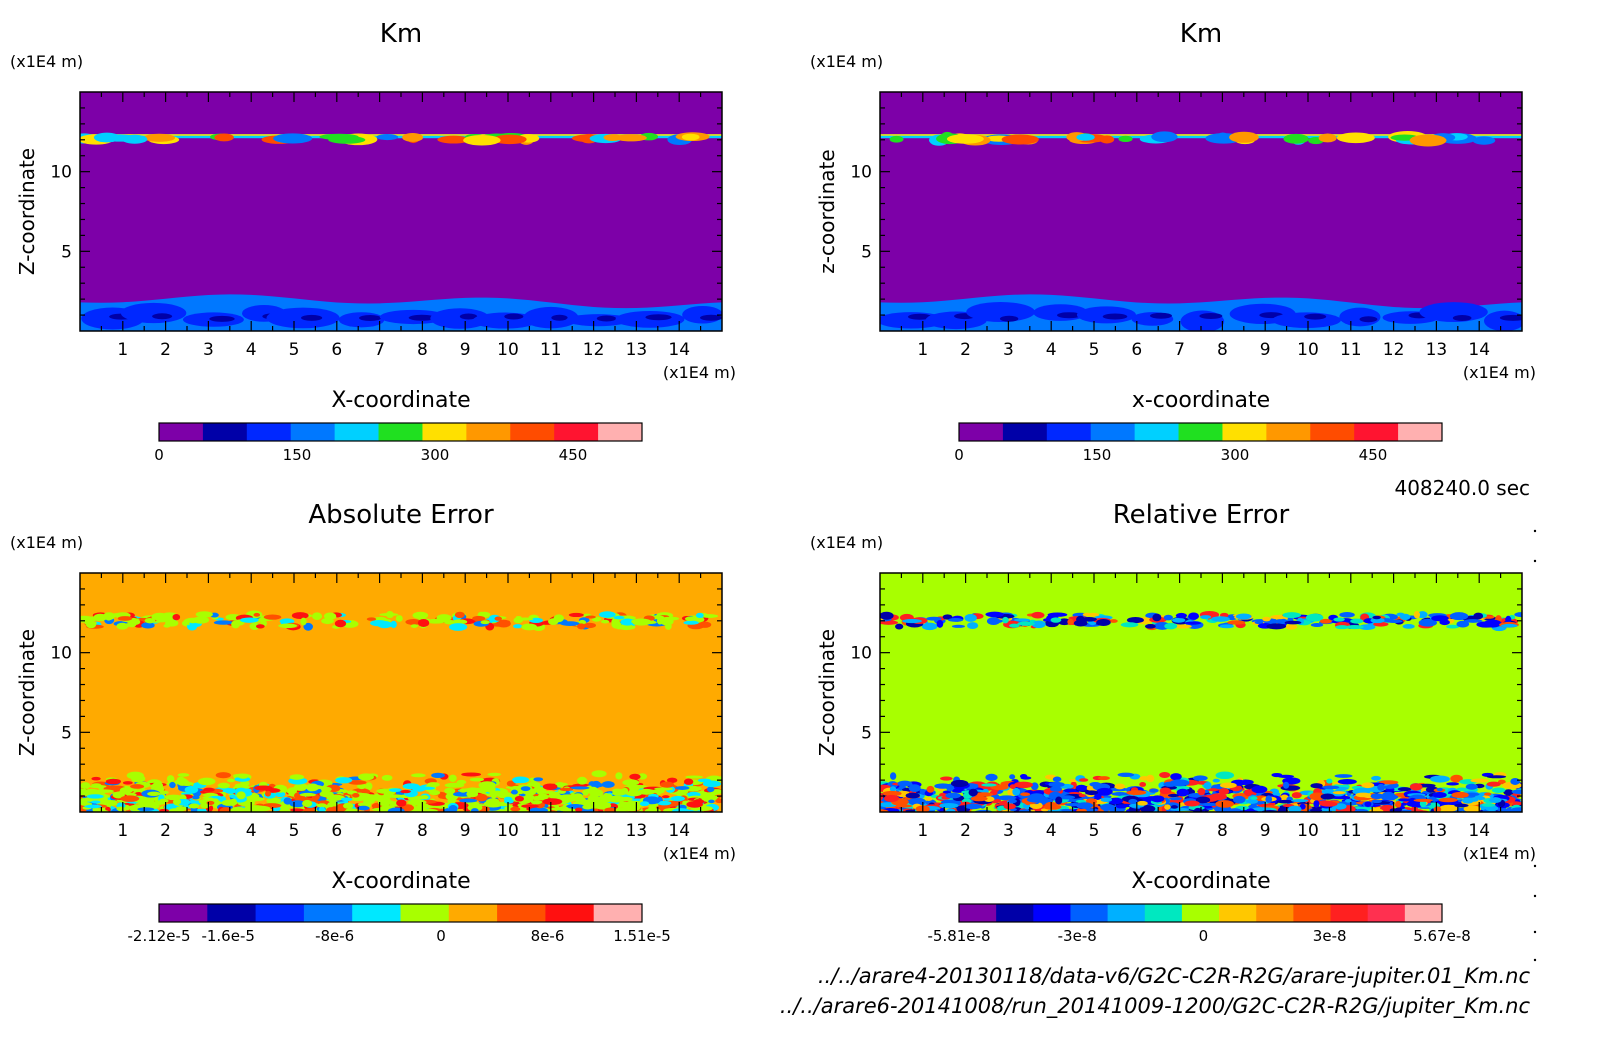  Describe the element at coordinates (401, 136) in the screenshot. I see `top-band-base` at that location.